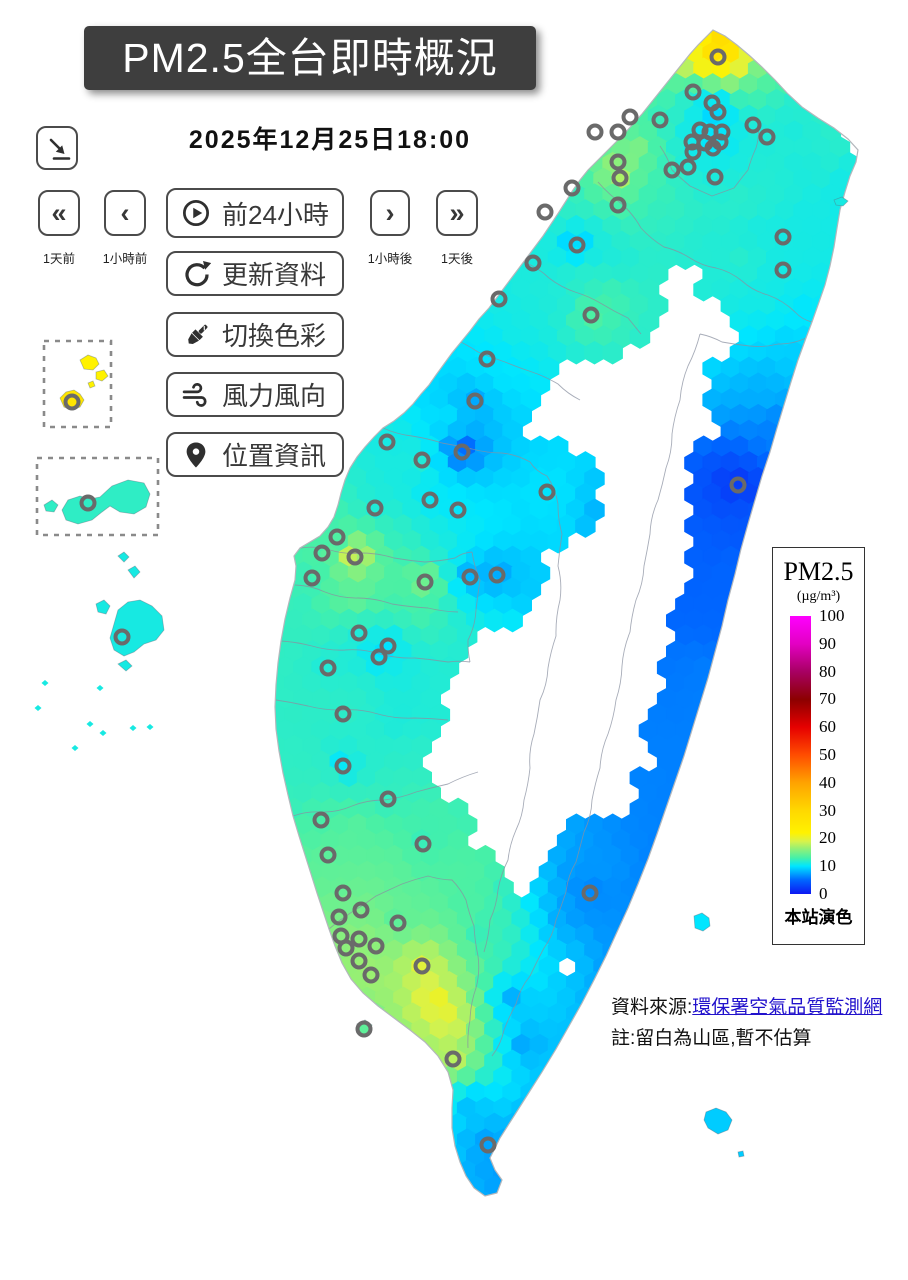  I want to click on refresh-button: 更新資料, so click(255, 273).